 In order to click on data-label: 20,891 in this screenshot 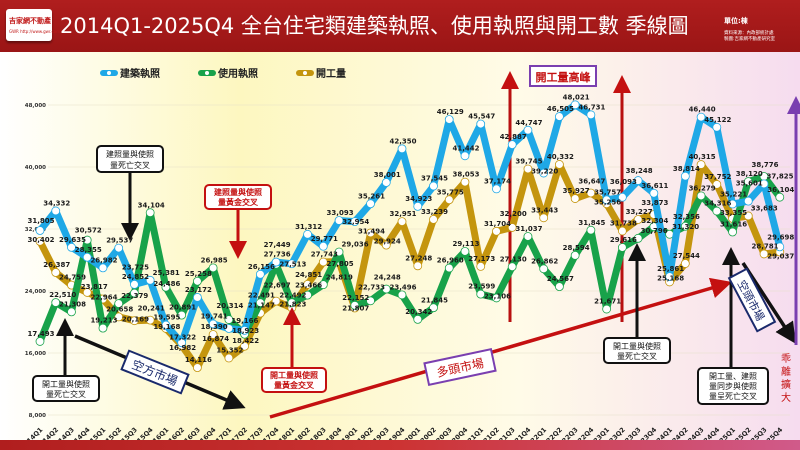, I will do `click(182, 308)`.